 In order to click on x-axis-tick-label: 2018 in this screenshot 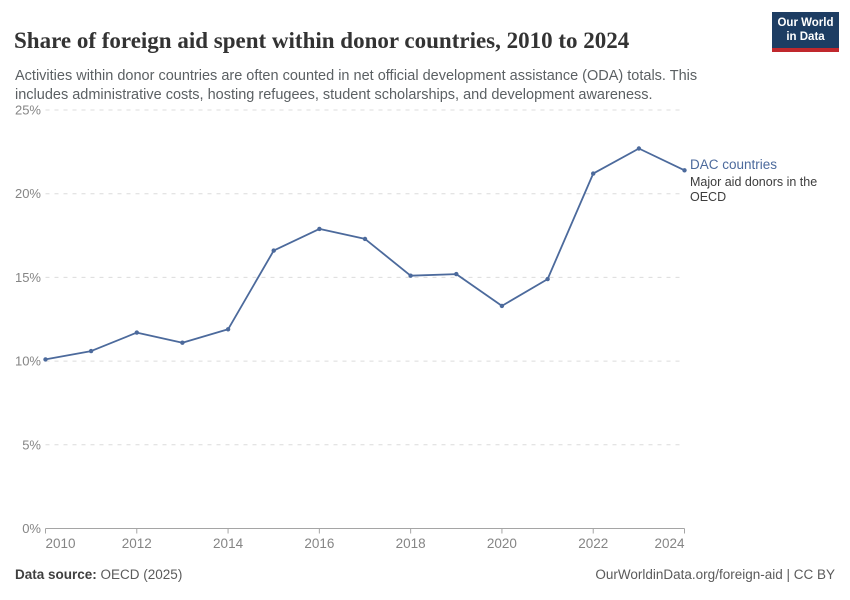, I will do `click(411, 543)`.